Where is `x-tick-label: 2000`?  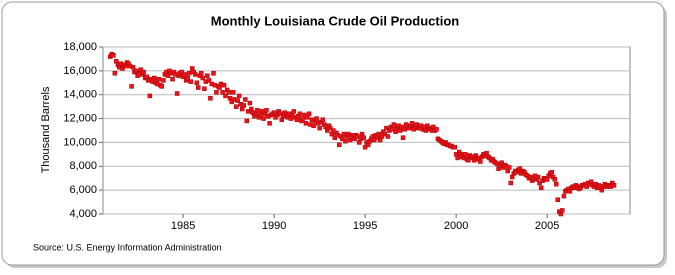 x-tick-label: 2000 is located at coordinates (456, 226).